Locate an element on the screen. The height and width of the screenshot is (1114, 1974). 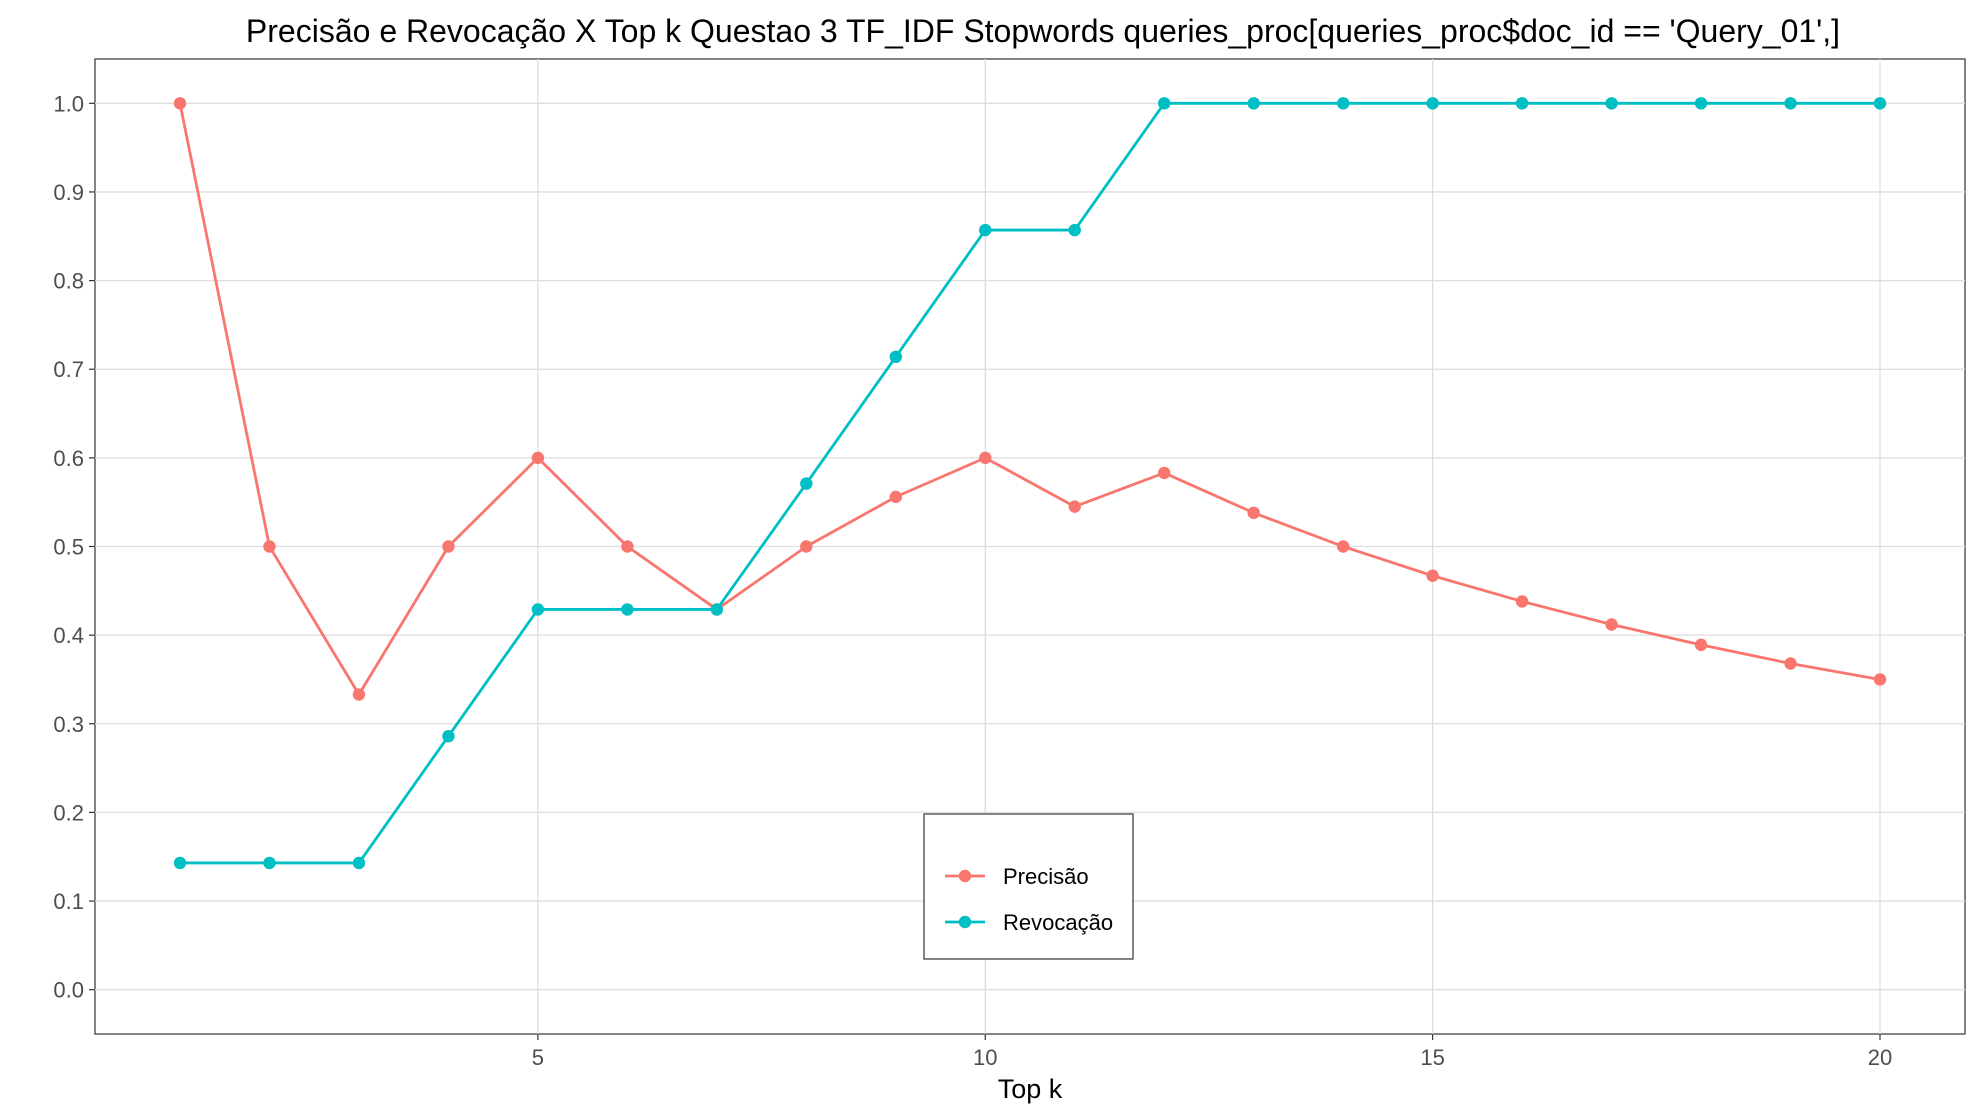
y-tick-label: 0.6 is located at coordinates (68, 458).